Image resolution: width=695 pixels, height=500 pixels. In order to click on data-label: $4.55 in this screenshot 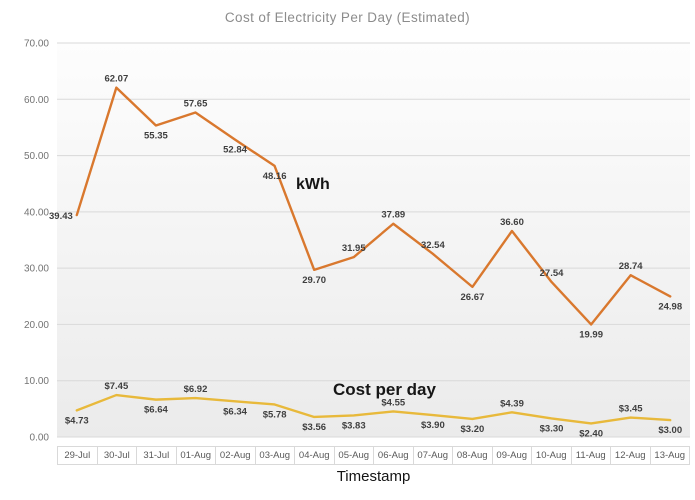, I will do `click(393, 402)`.